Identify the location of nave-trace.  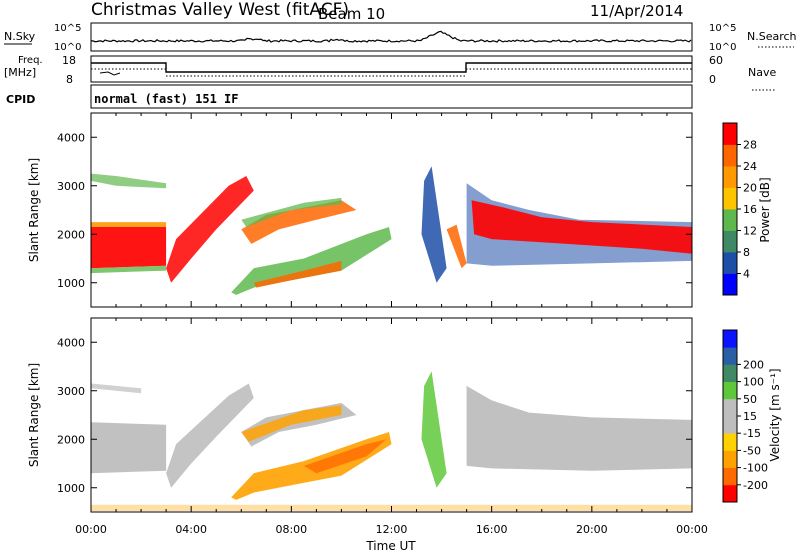
(391, 72).